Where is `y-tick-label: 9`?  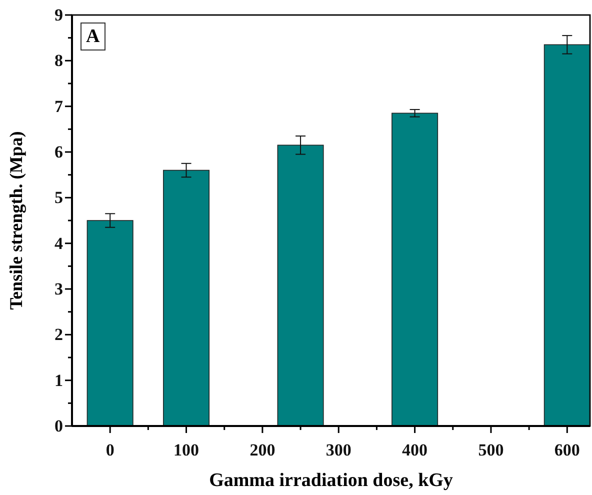 y-tick-label: 9 is located at coordinates (58, 14).